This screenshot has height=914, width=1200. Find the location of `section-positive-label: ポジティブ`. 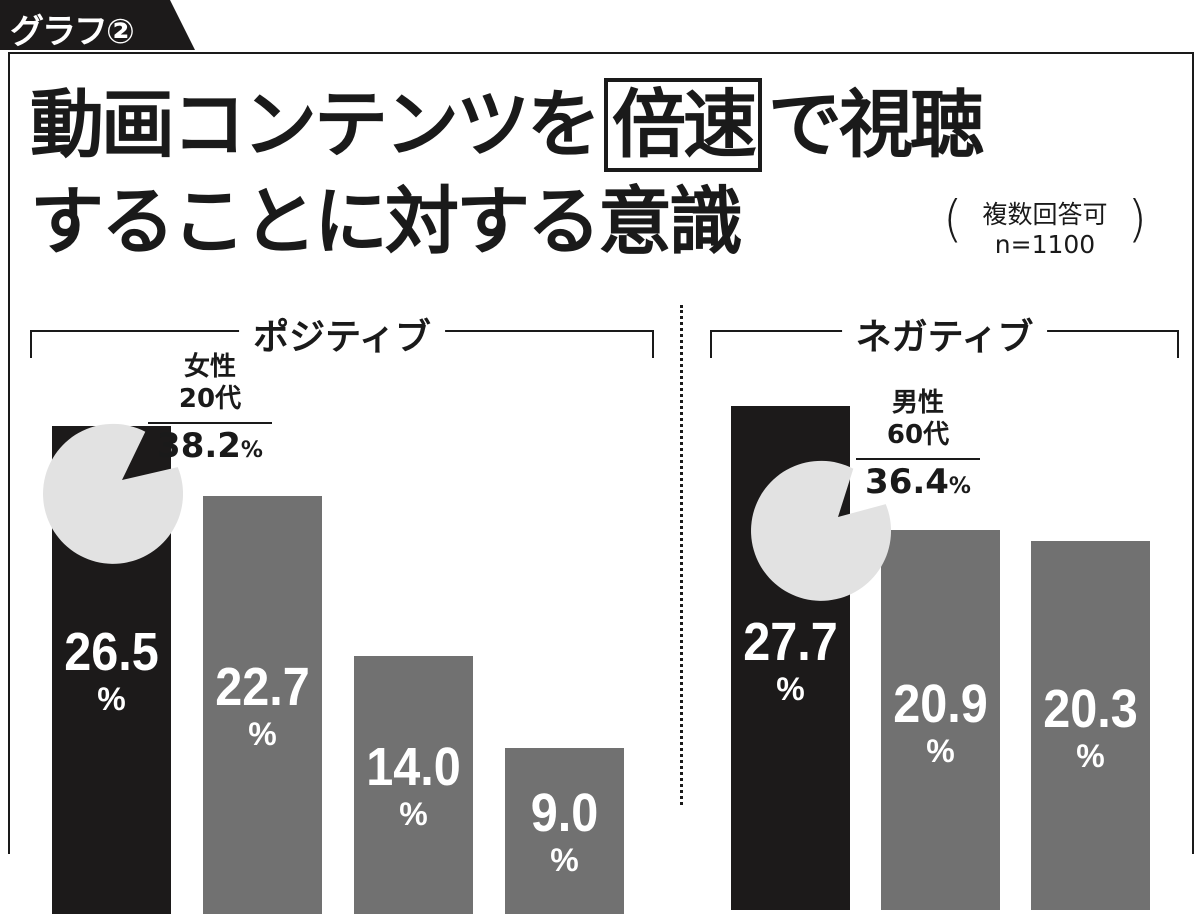

section-positive-label: ポジティブ is located at coordinates (342, 334).